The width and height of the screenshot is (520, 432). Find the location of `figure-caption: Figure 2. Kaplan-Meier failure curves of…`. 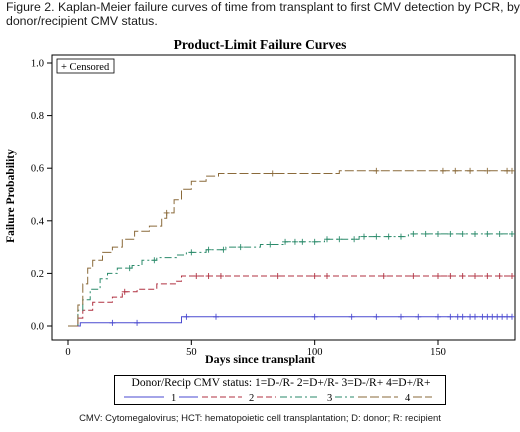

figure-caption: Figure 2. Kaplan-Meier failure curves of… is located at coordinates (263, 14).